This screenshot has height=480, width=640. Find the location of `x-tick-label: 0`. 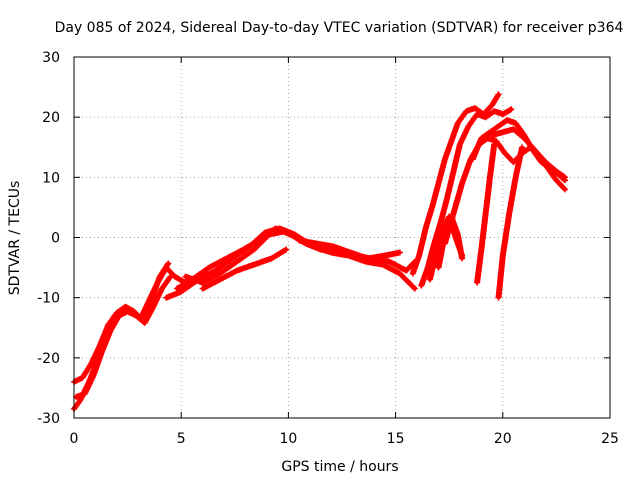

x-tick-label: 0 is located at coordinates (74, 439).